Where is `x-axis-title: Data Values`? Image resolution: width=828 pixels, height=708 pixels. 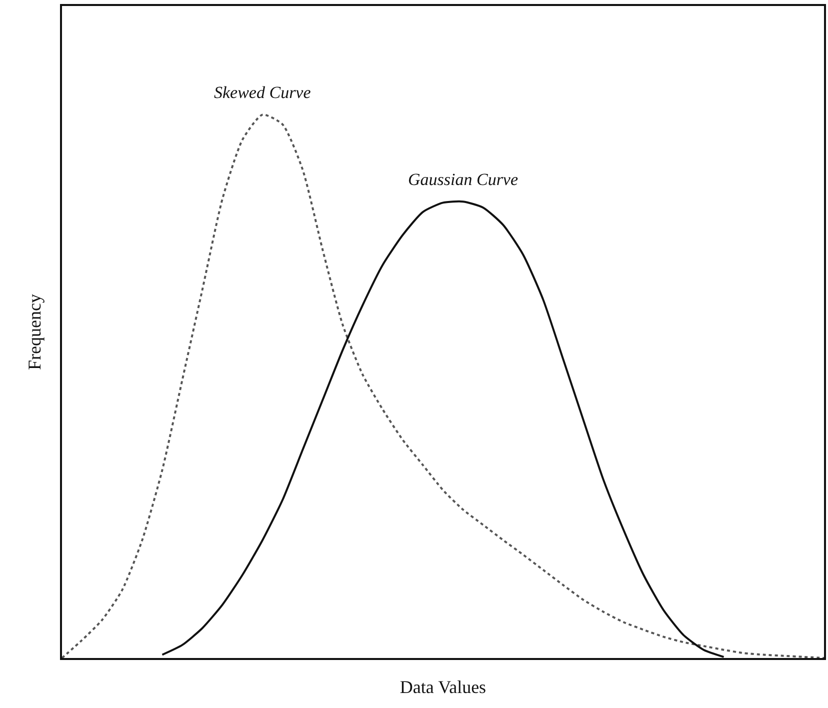 x-axis-title: Data Values is located at coordinates (443, 687).